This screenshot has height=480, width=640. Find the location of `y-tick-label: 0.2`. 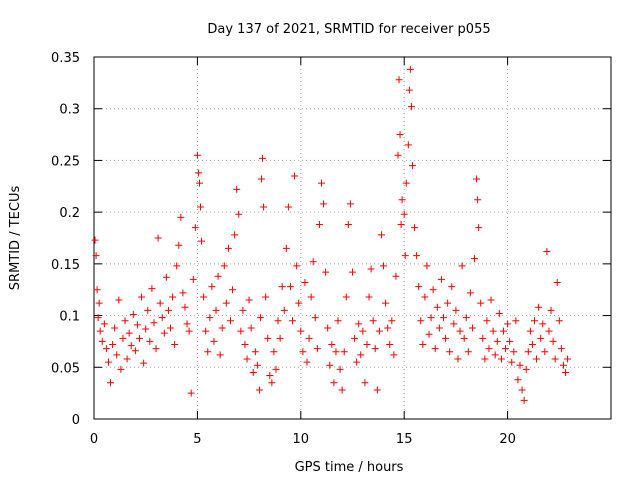

y-tick-label: 0.2 is located at coordinates (69, 213).